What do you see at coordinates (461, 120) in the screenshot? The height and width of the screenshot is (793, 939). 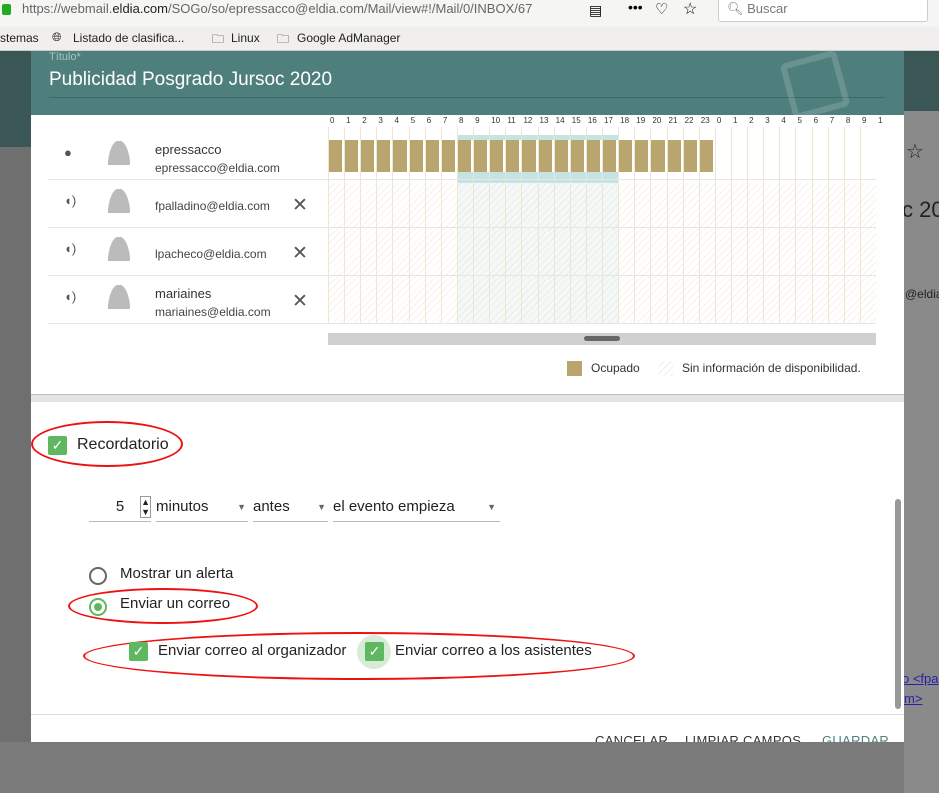 I see `hour-label: 8` at bounding box center [461, 120].